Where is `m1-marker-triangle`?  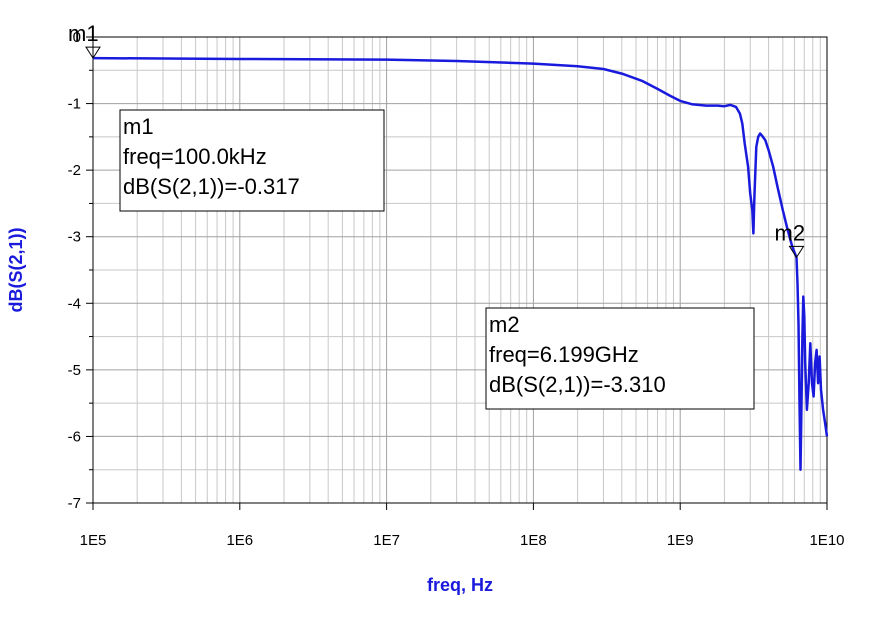 m1-marker-triangle is located at coordinates (93, 53).